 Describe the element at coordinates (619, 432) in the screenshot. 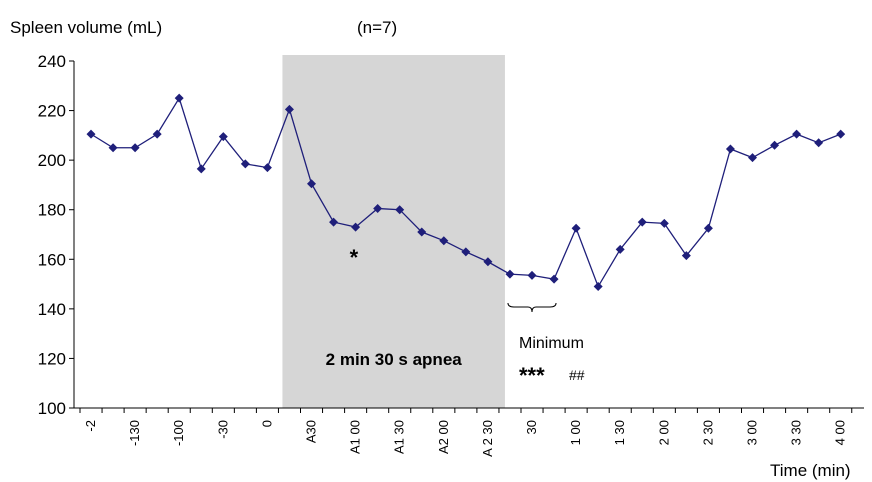

I see `x-tick-label: 1 30` at that location.